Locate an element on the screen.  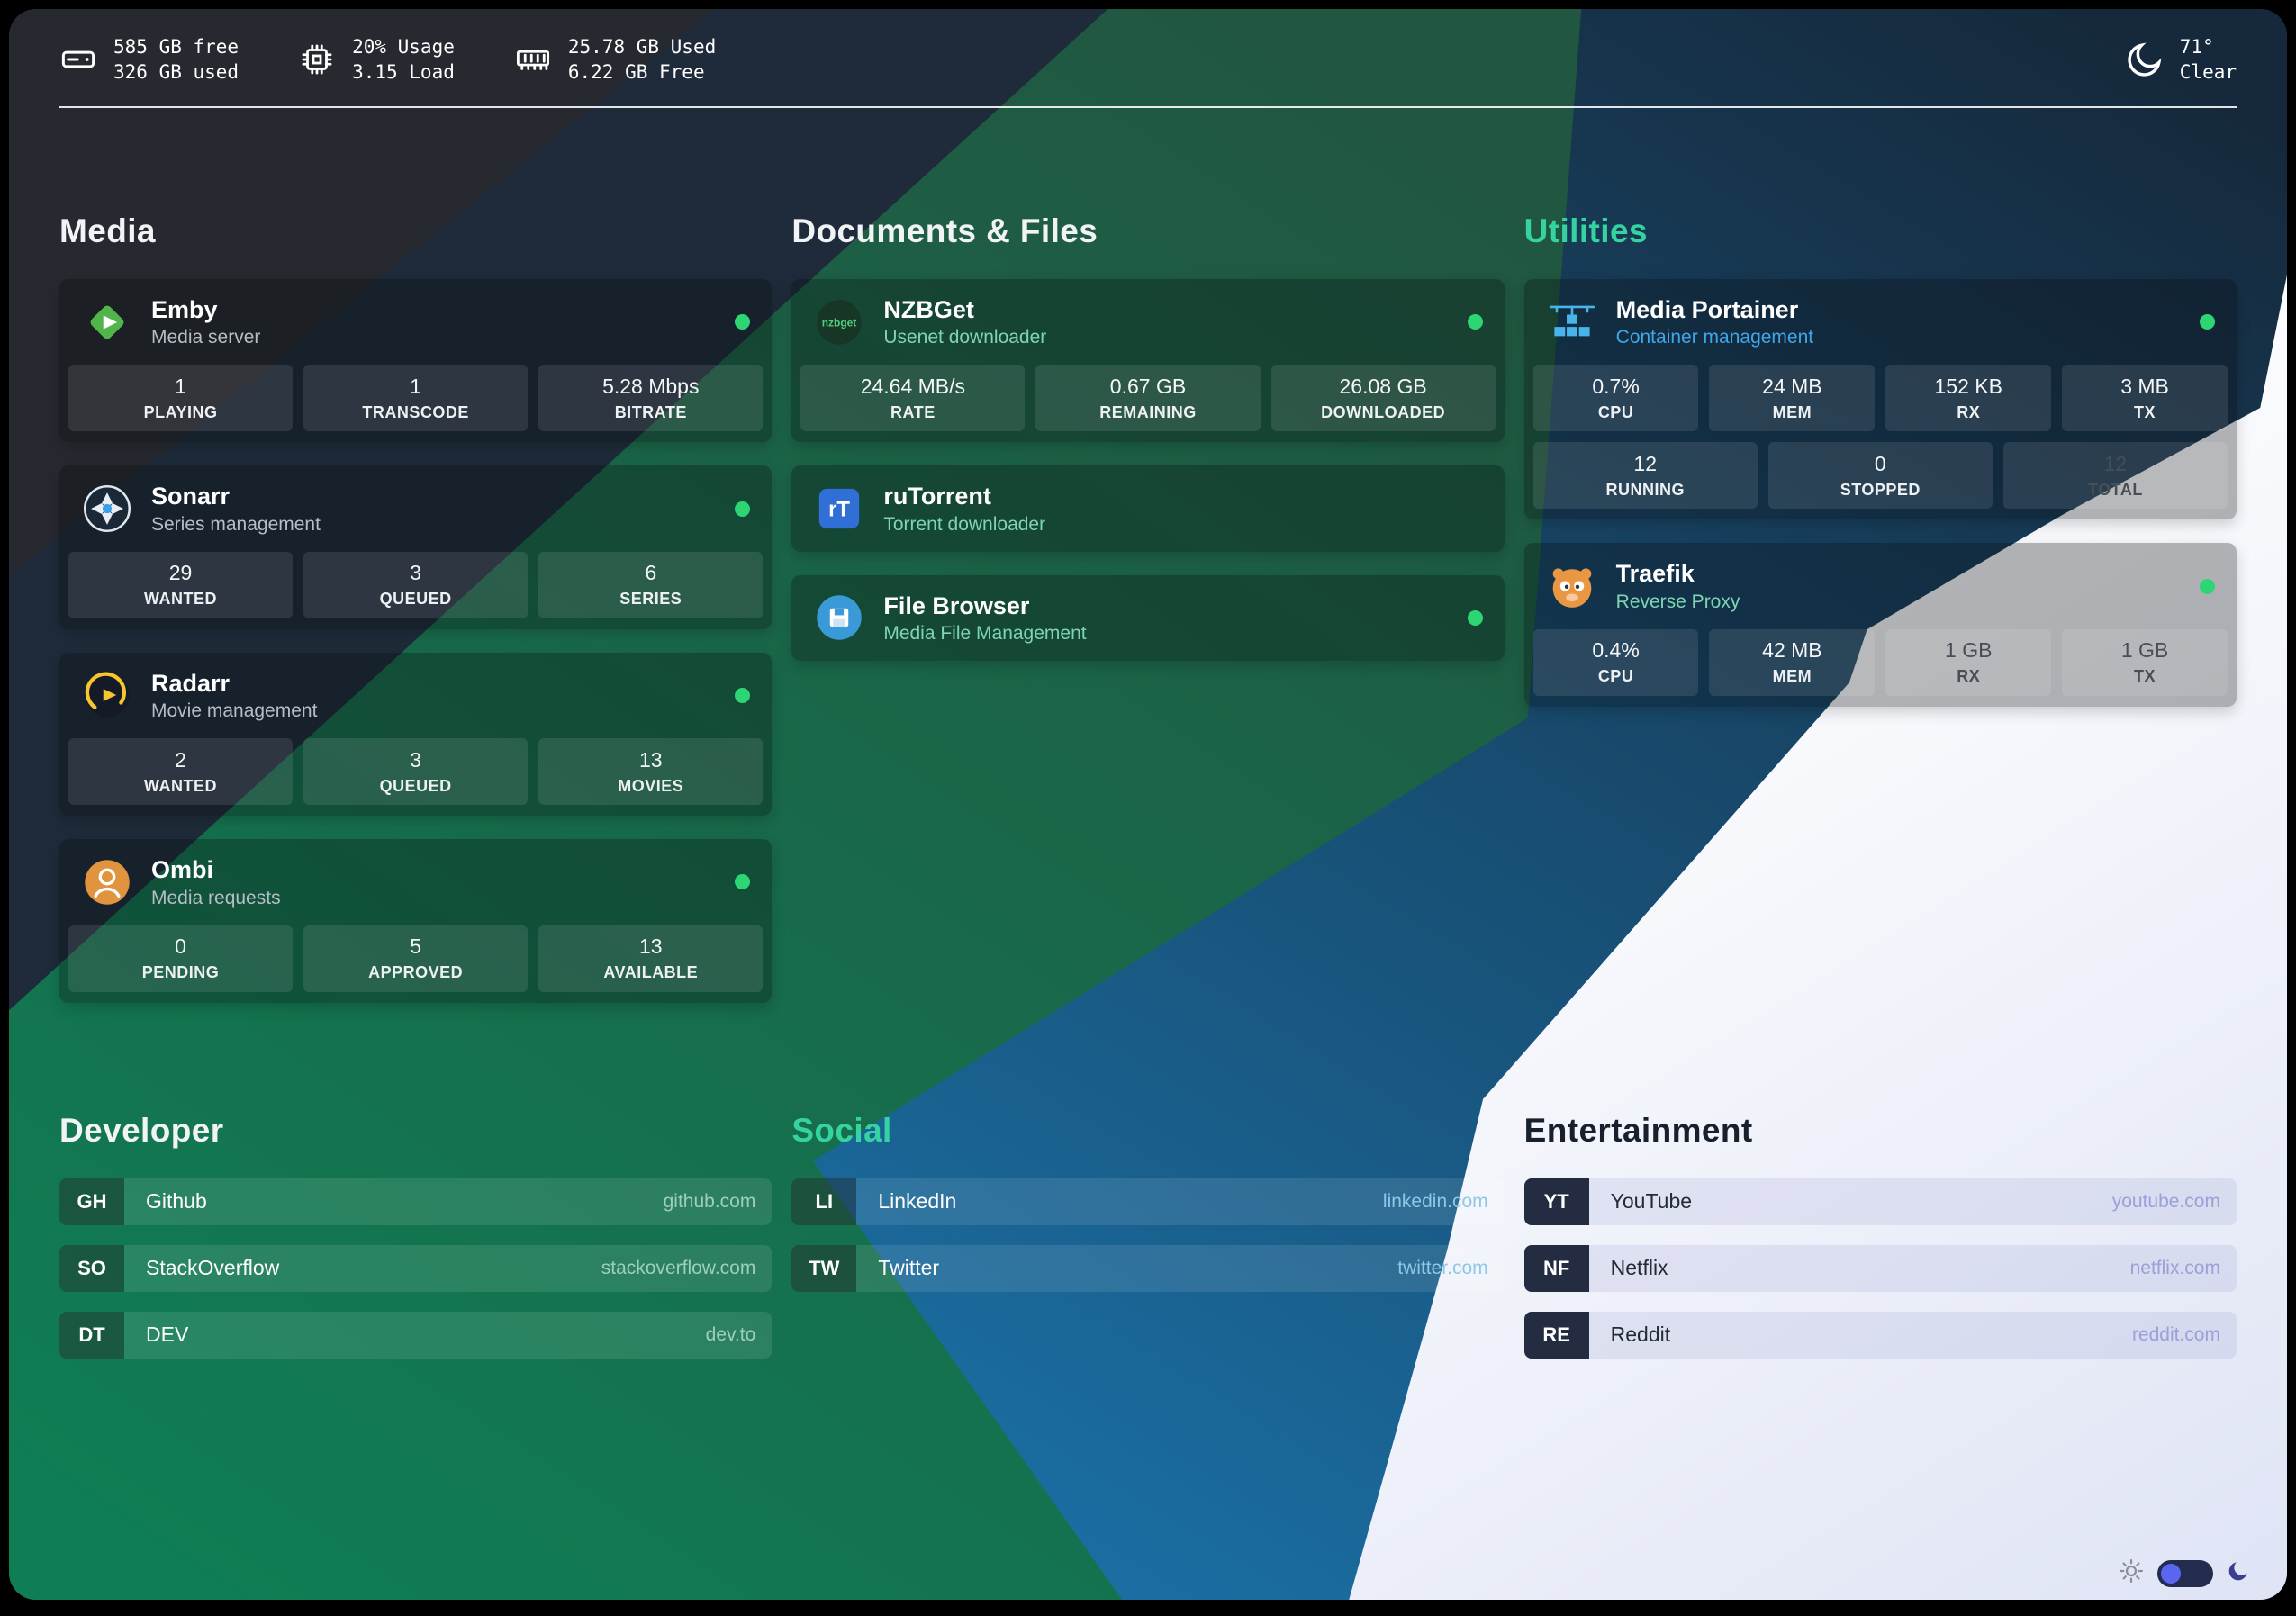
section-title-documents: Documents & Files is located at coordinates (944, 230).